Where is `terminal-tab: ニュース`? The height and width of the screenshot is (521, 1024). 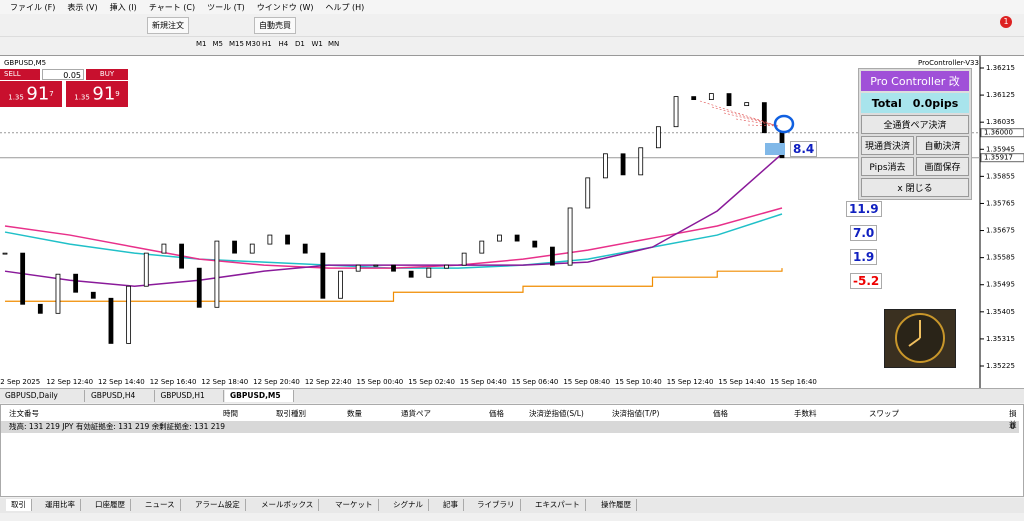 terminal-tab: ニュース is located at coordinates (160, 505).